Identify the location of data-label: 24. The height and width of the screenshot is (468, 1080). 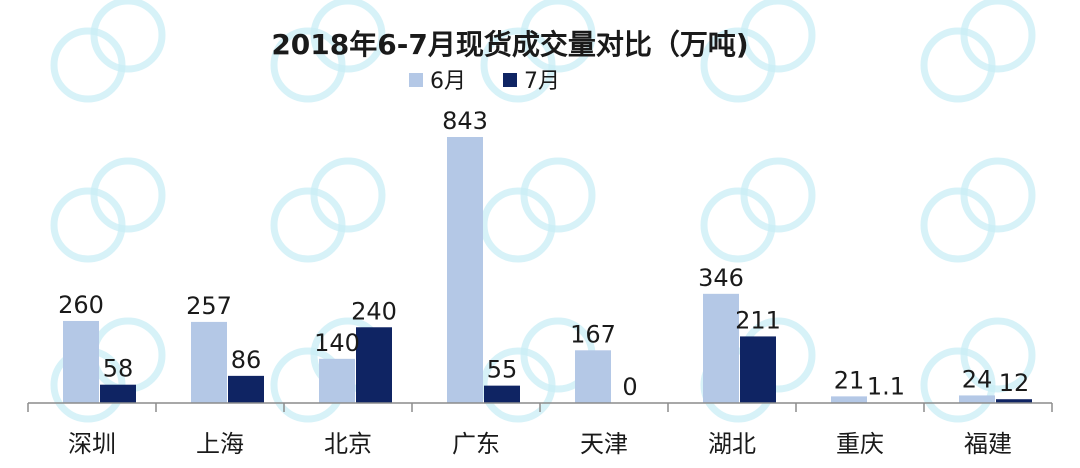
(977, 379).